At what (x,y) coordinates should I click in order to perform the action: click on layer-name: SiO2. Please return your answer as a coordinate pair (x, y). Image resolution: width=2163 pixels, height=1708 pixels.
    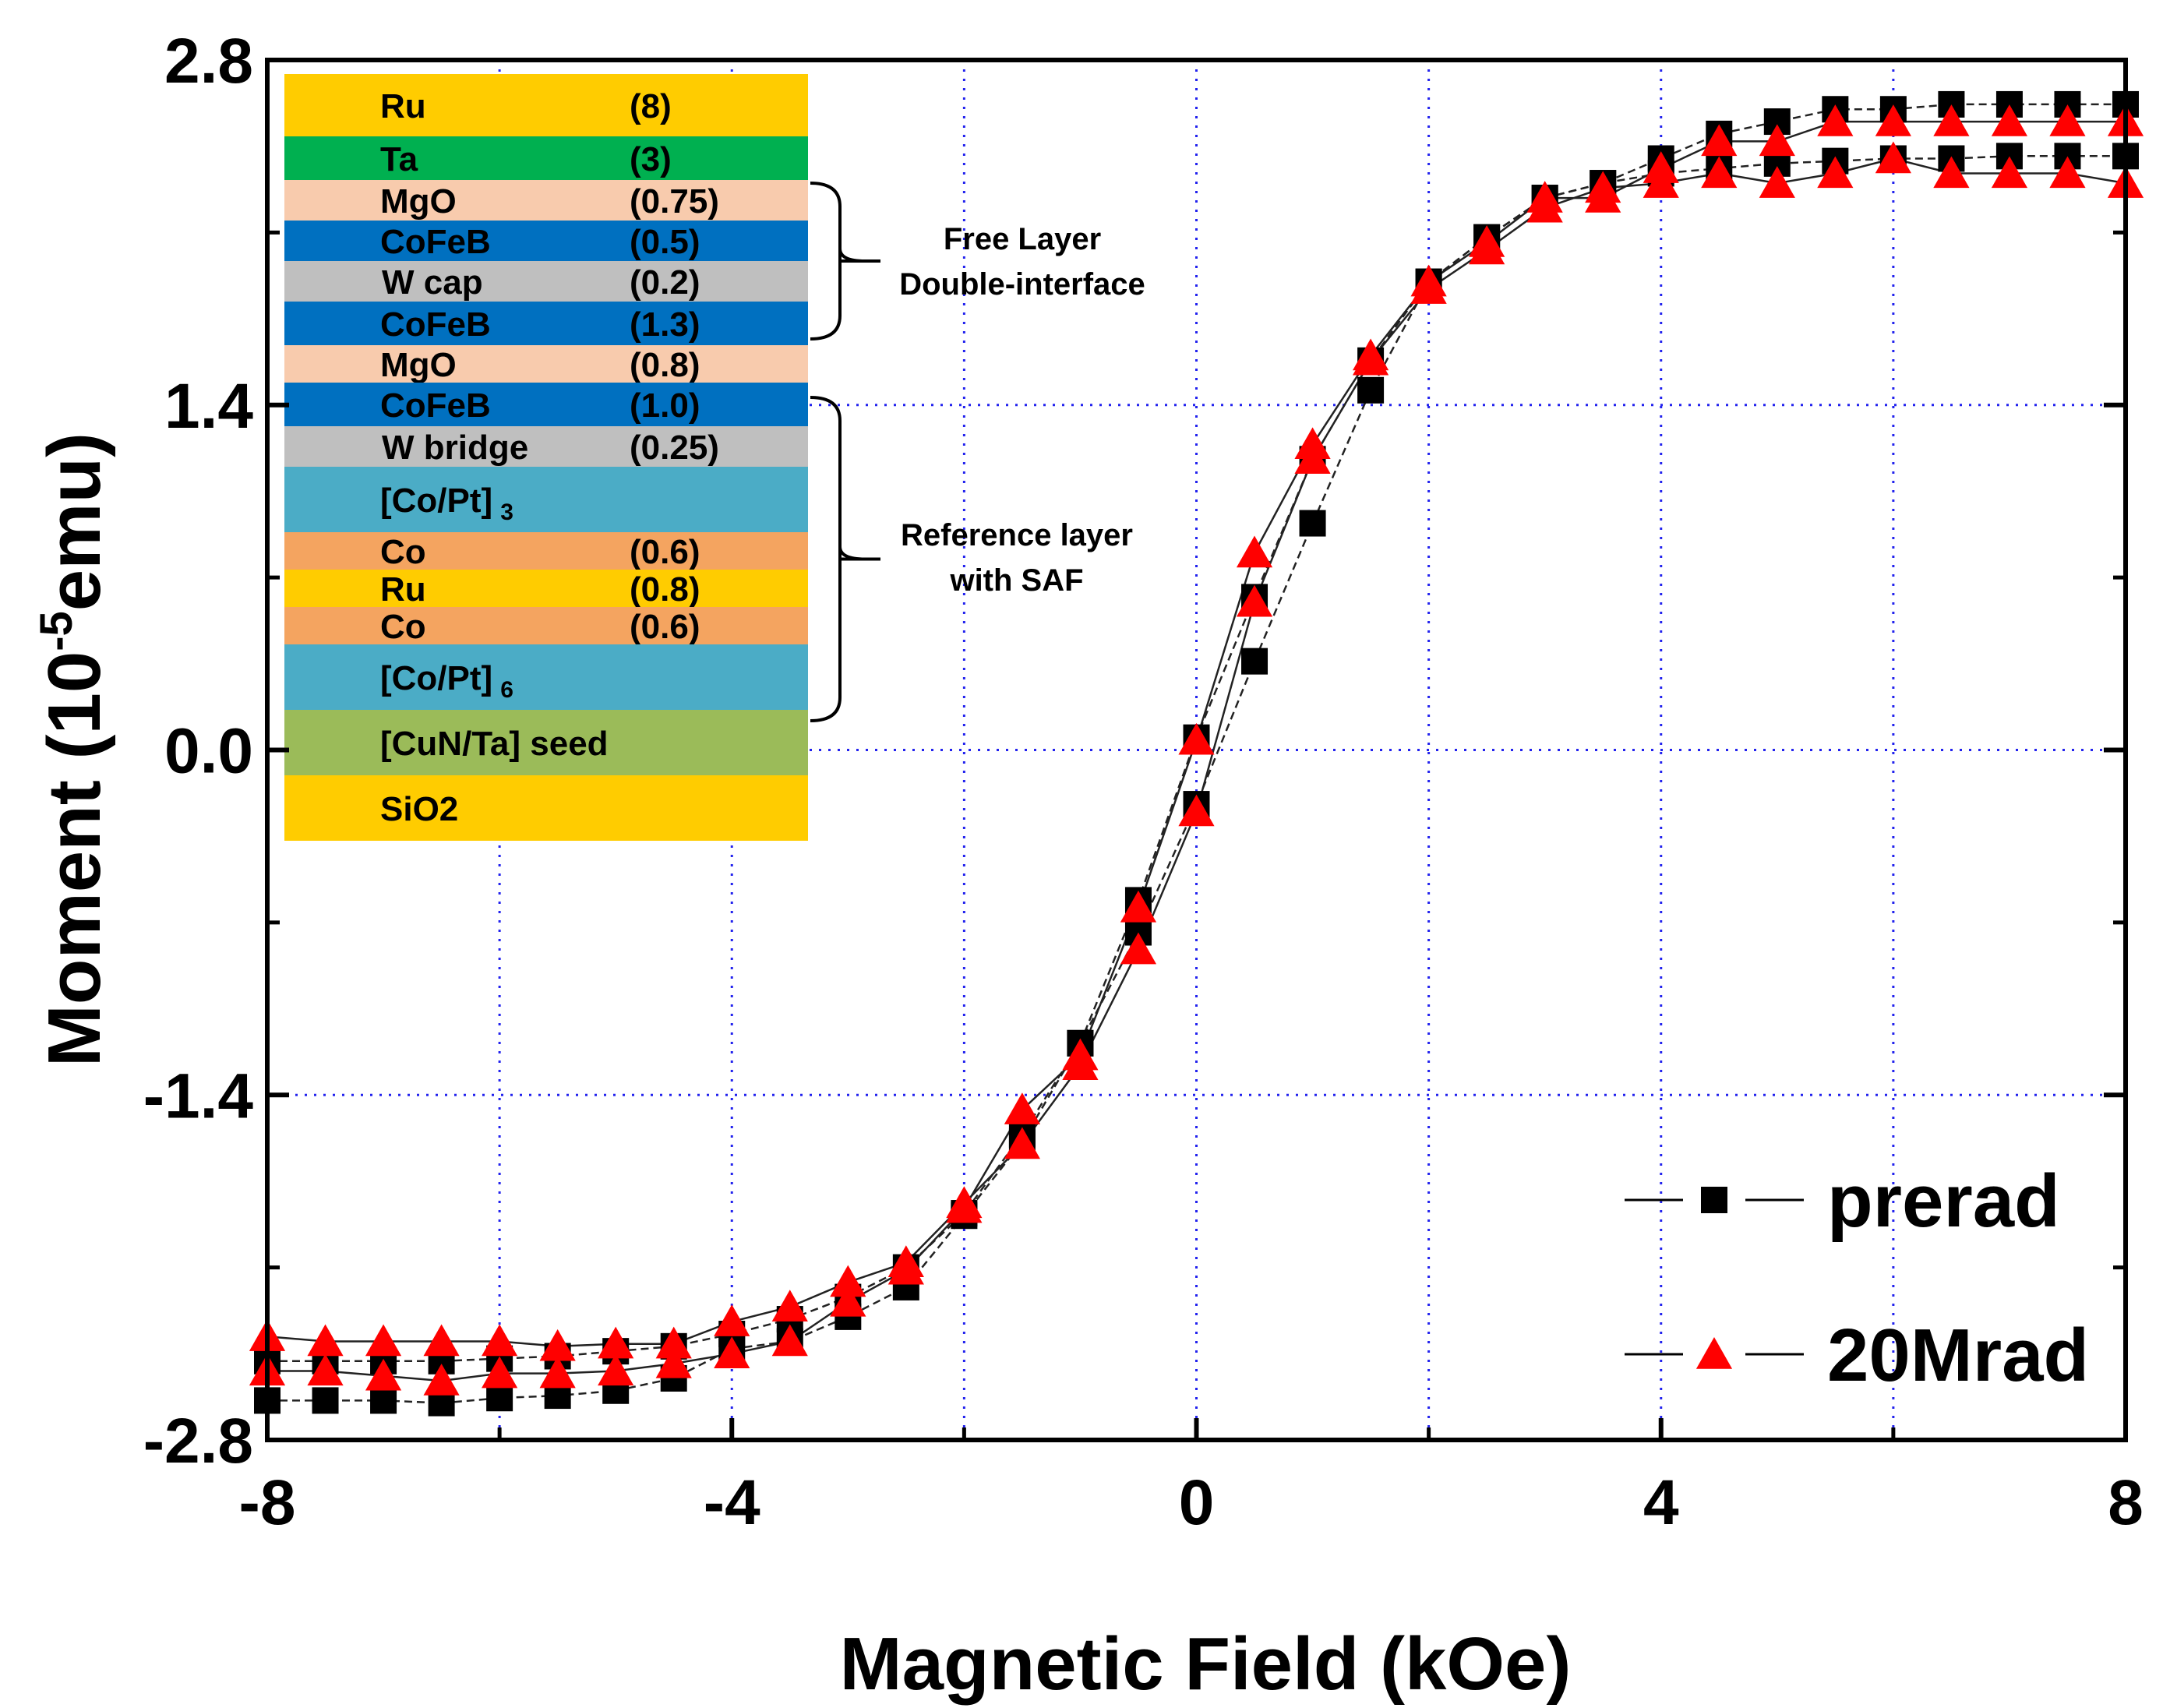
    Looking at the image, I should click on (419, 809).